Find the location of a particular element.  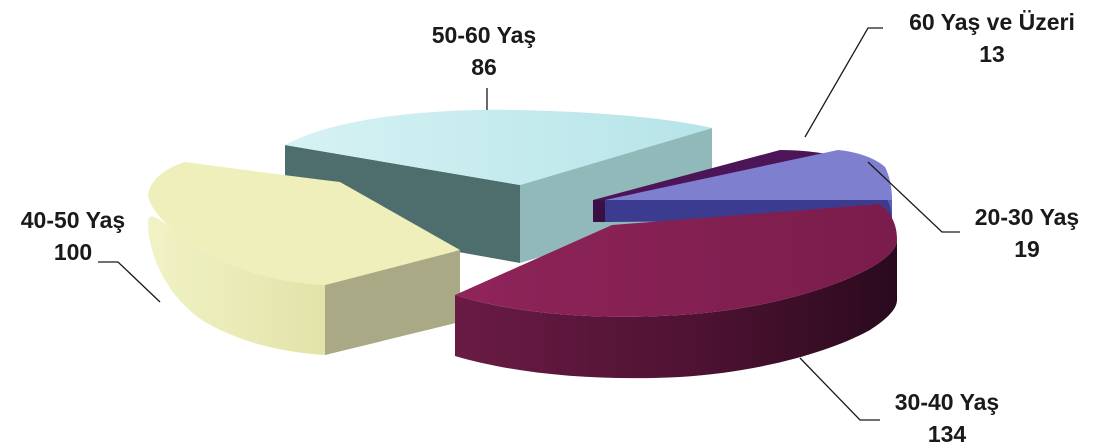

slice-50-60-side-left is located at coordinates (402, 204).